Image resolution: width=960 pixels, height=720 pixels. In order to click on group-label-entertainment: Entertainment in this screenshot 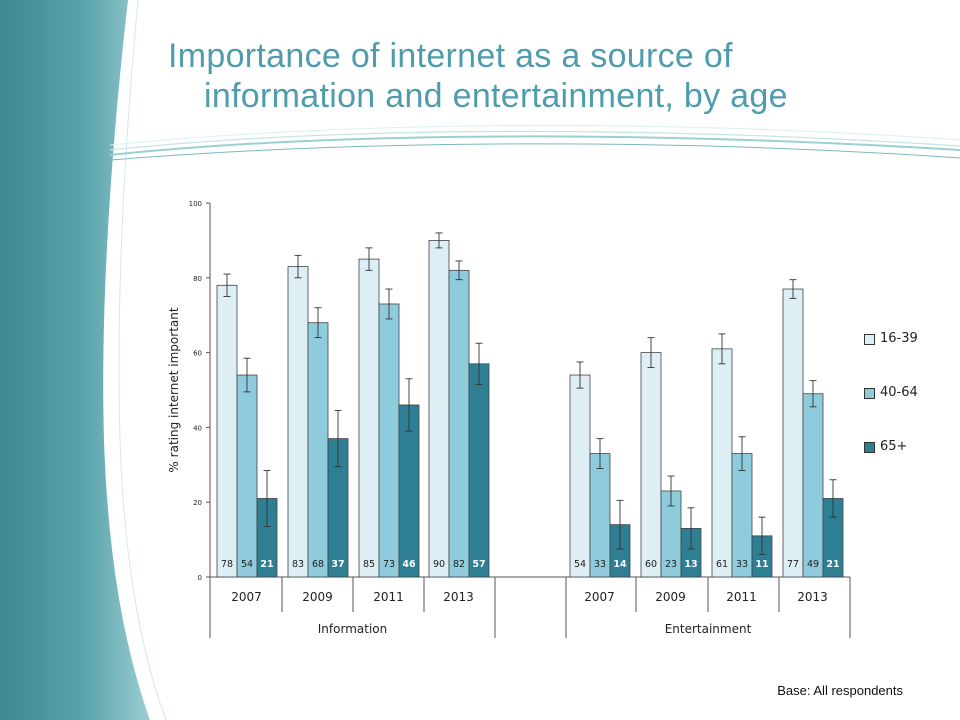, I will do `click(708, 629)`.